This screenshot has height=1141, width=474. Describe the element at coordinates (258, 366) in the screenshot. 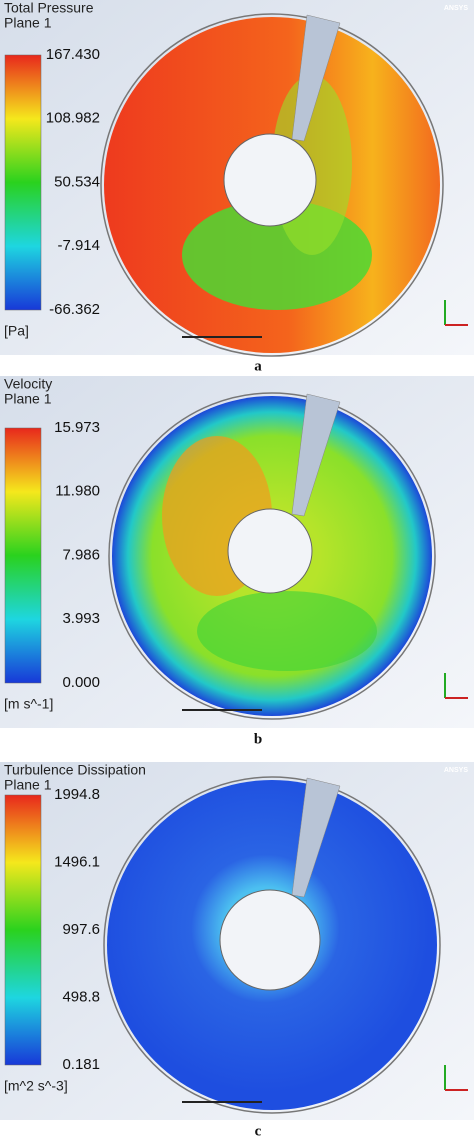

I see `panel-caption: a` at that location.